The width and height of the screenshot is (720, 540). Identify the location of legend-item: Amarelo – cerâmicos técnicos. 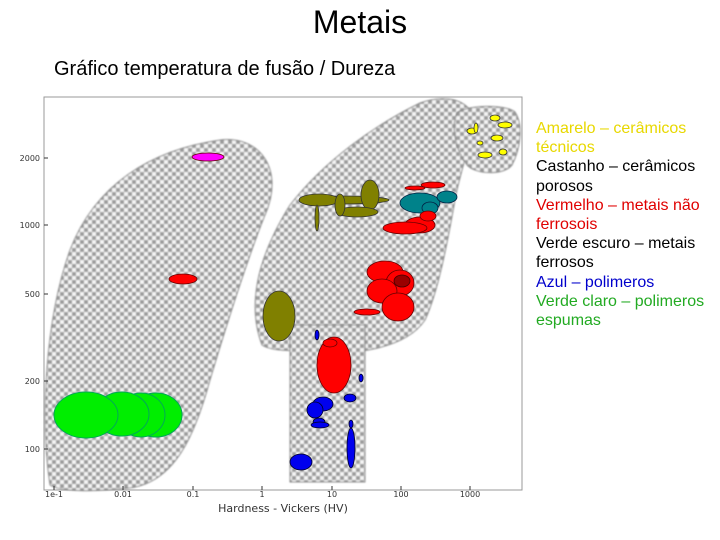
(611, 138).